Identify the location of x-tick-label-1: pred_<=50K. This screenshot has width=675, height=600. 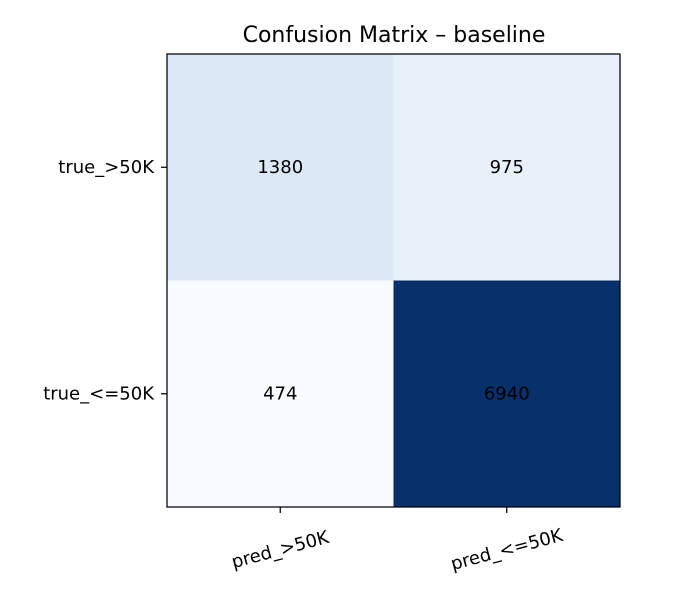
(507, 550).